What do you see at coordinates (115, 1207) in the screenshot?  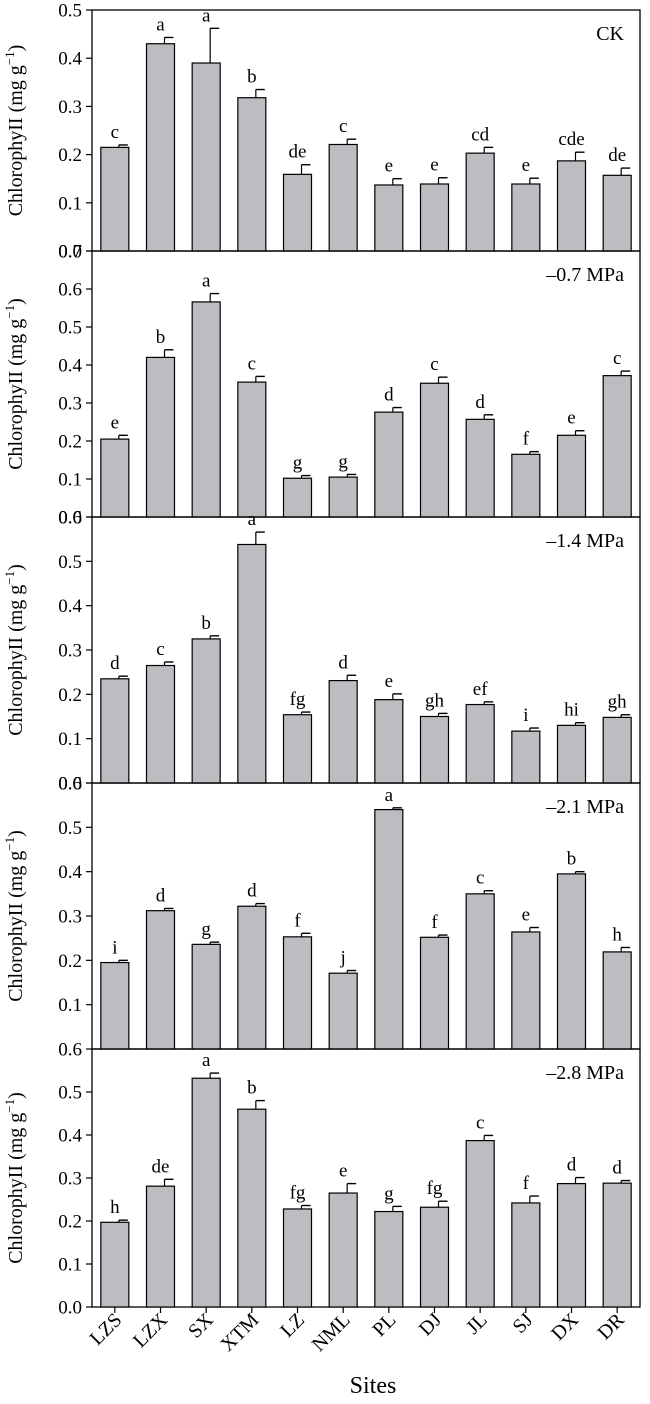 I see `significance-letter: h` at bounding box center [115, 1207].